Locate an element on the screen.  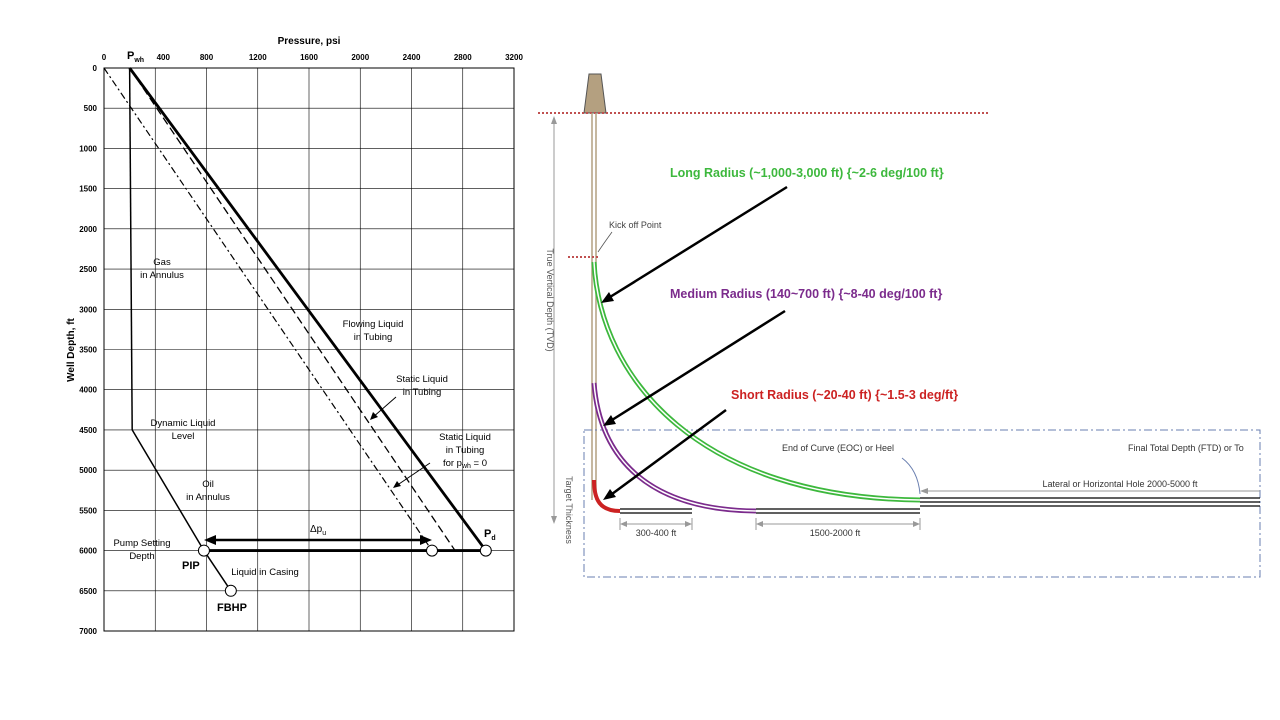
x-tick-labels: 0 400 800 1200 1600 2000 2400 2800 3200 is located at coordinates (313, 57).